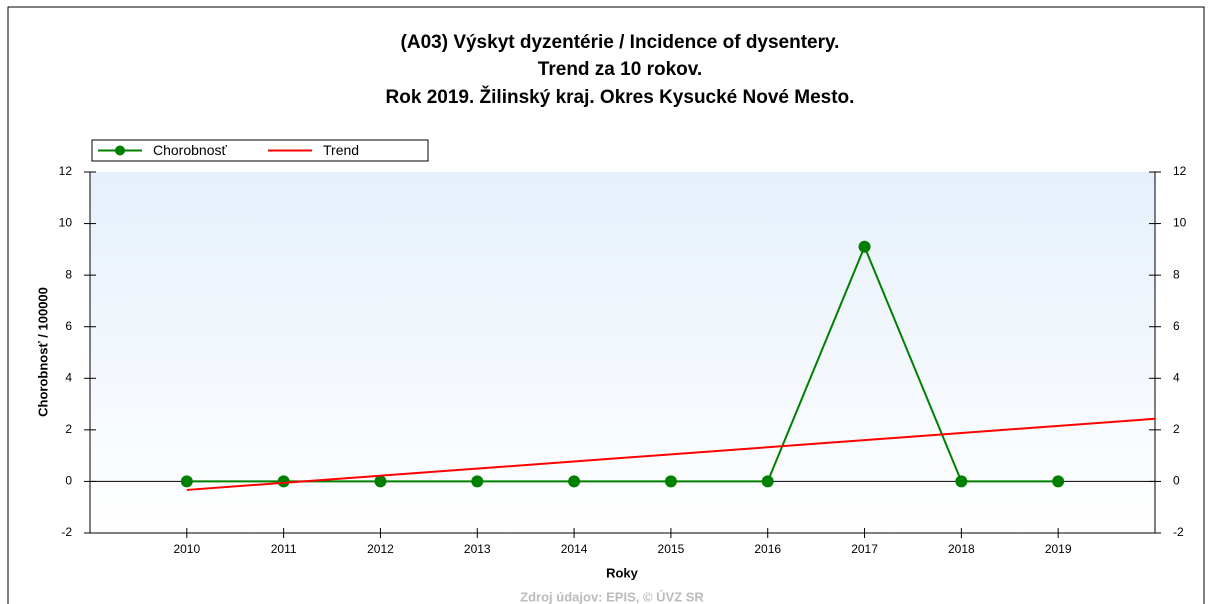  What do you see at coordinates (186, 549) in the screenshot?
I see `x-tick-label: 2010` at bounding box center [186, 549].